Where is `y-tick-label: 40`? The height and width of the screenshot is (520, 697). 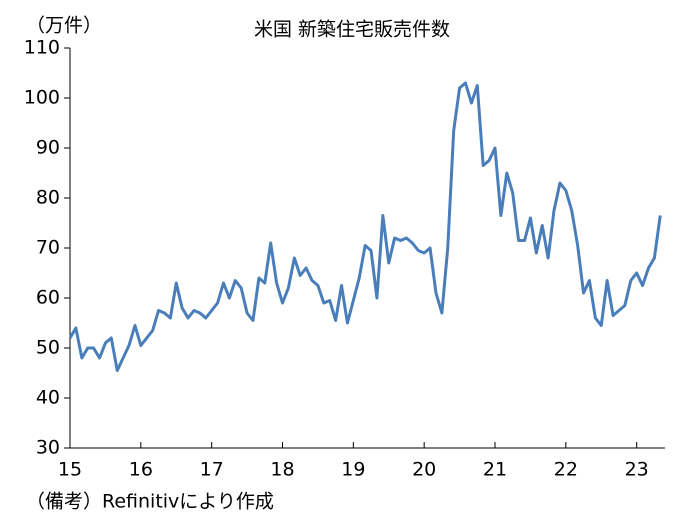
y-tick-label: 40 is located at coordinates (48, 398).